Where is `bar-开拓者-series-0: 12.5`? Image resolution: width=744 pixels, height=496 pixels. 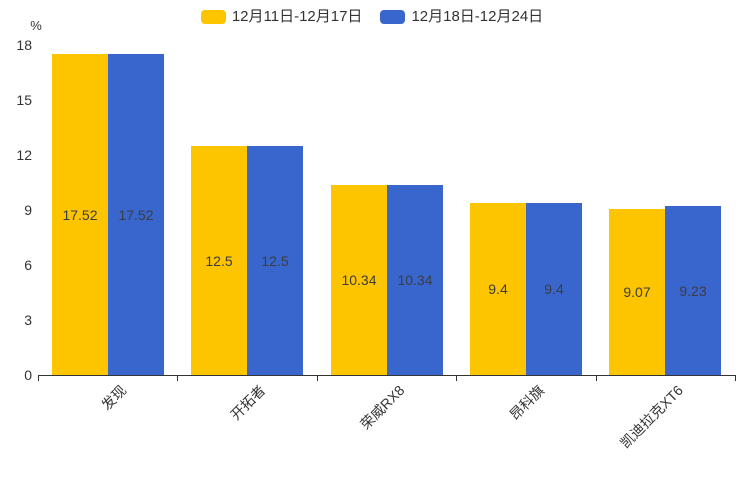
bar-开拓者-series-0: 12.5 is located at coordinates (219, 260).